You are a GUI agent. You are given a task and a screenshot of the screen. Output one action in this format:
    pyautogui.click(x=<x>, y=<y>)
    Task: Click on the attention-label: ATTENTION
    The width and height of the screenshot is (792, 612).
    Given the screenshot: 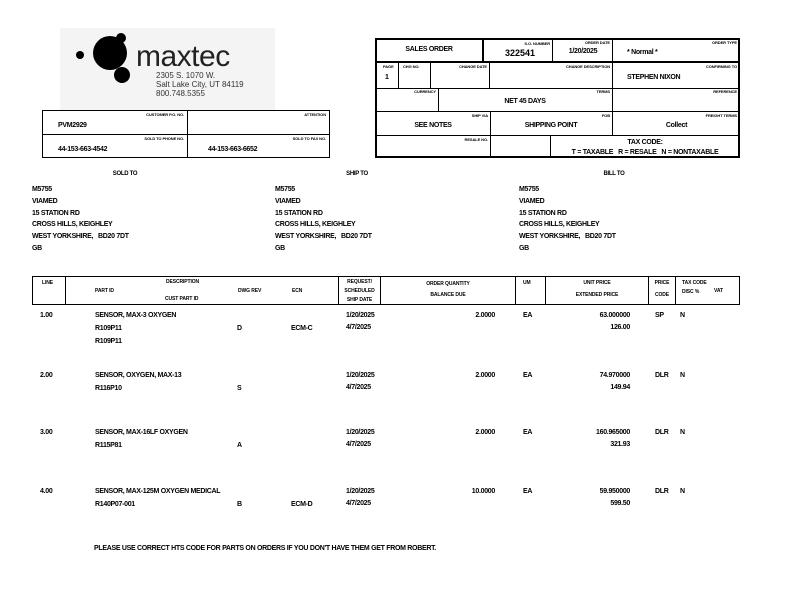 What is the action you would take?
    pyautogui.click(x=315, y=114)
    